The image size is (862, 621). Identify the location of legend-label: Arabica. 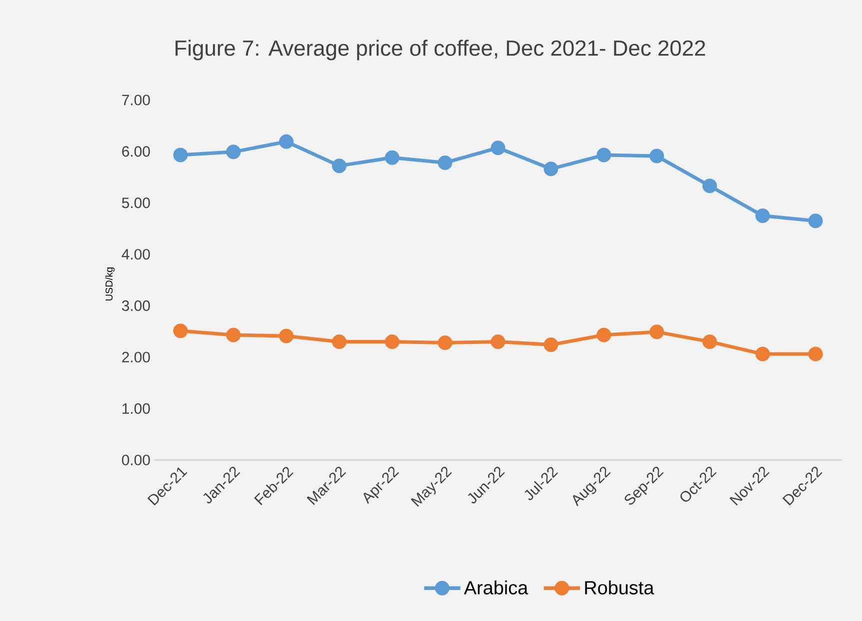
(496, 587).